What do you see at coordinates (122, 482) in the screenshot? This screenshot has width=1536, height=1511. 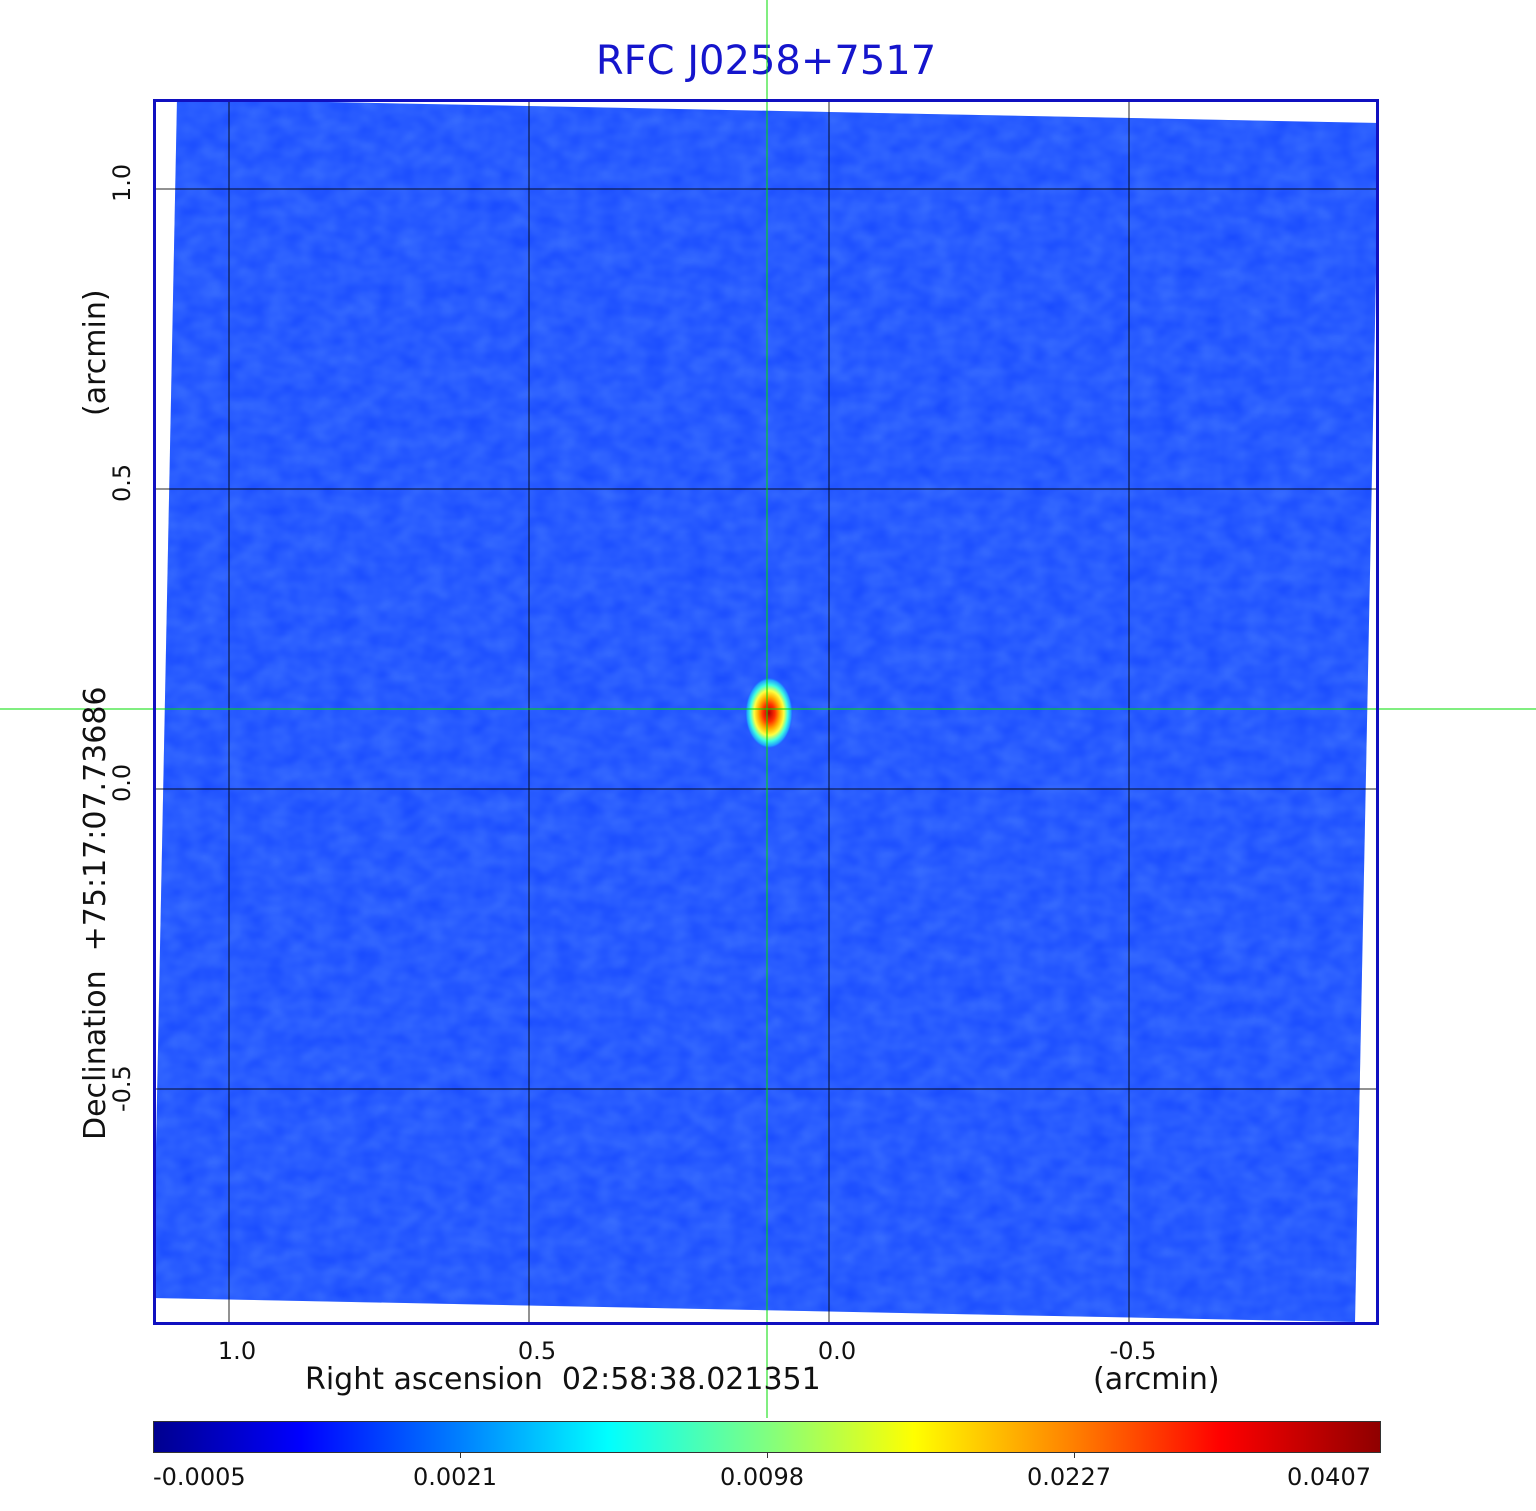 I see `y-tick-label: 0.5` at bounding box center [122, 482].